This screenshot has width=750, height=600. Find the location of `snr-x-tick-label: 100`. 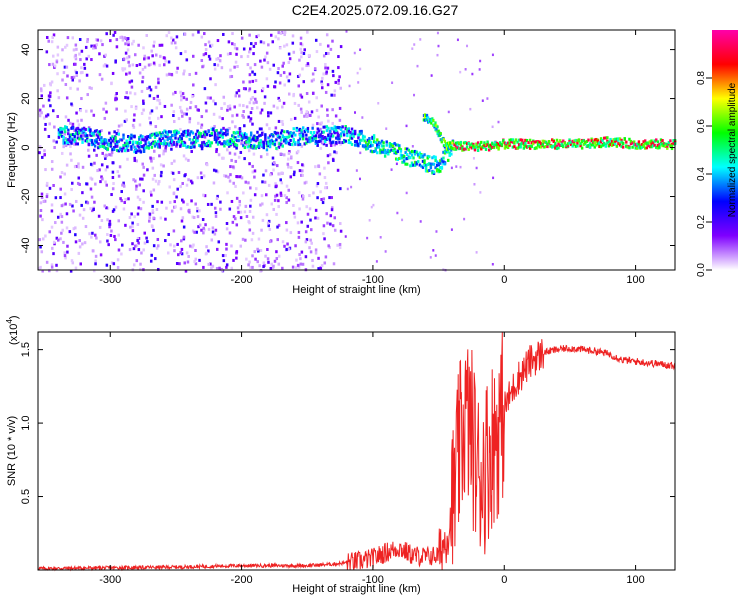

snr-x-tick-label: 100 is located at coordinates (635, 580).